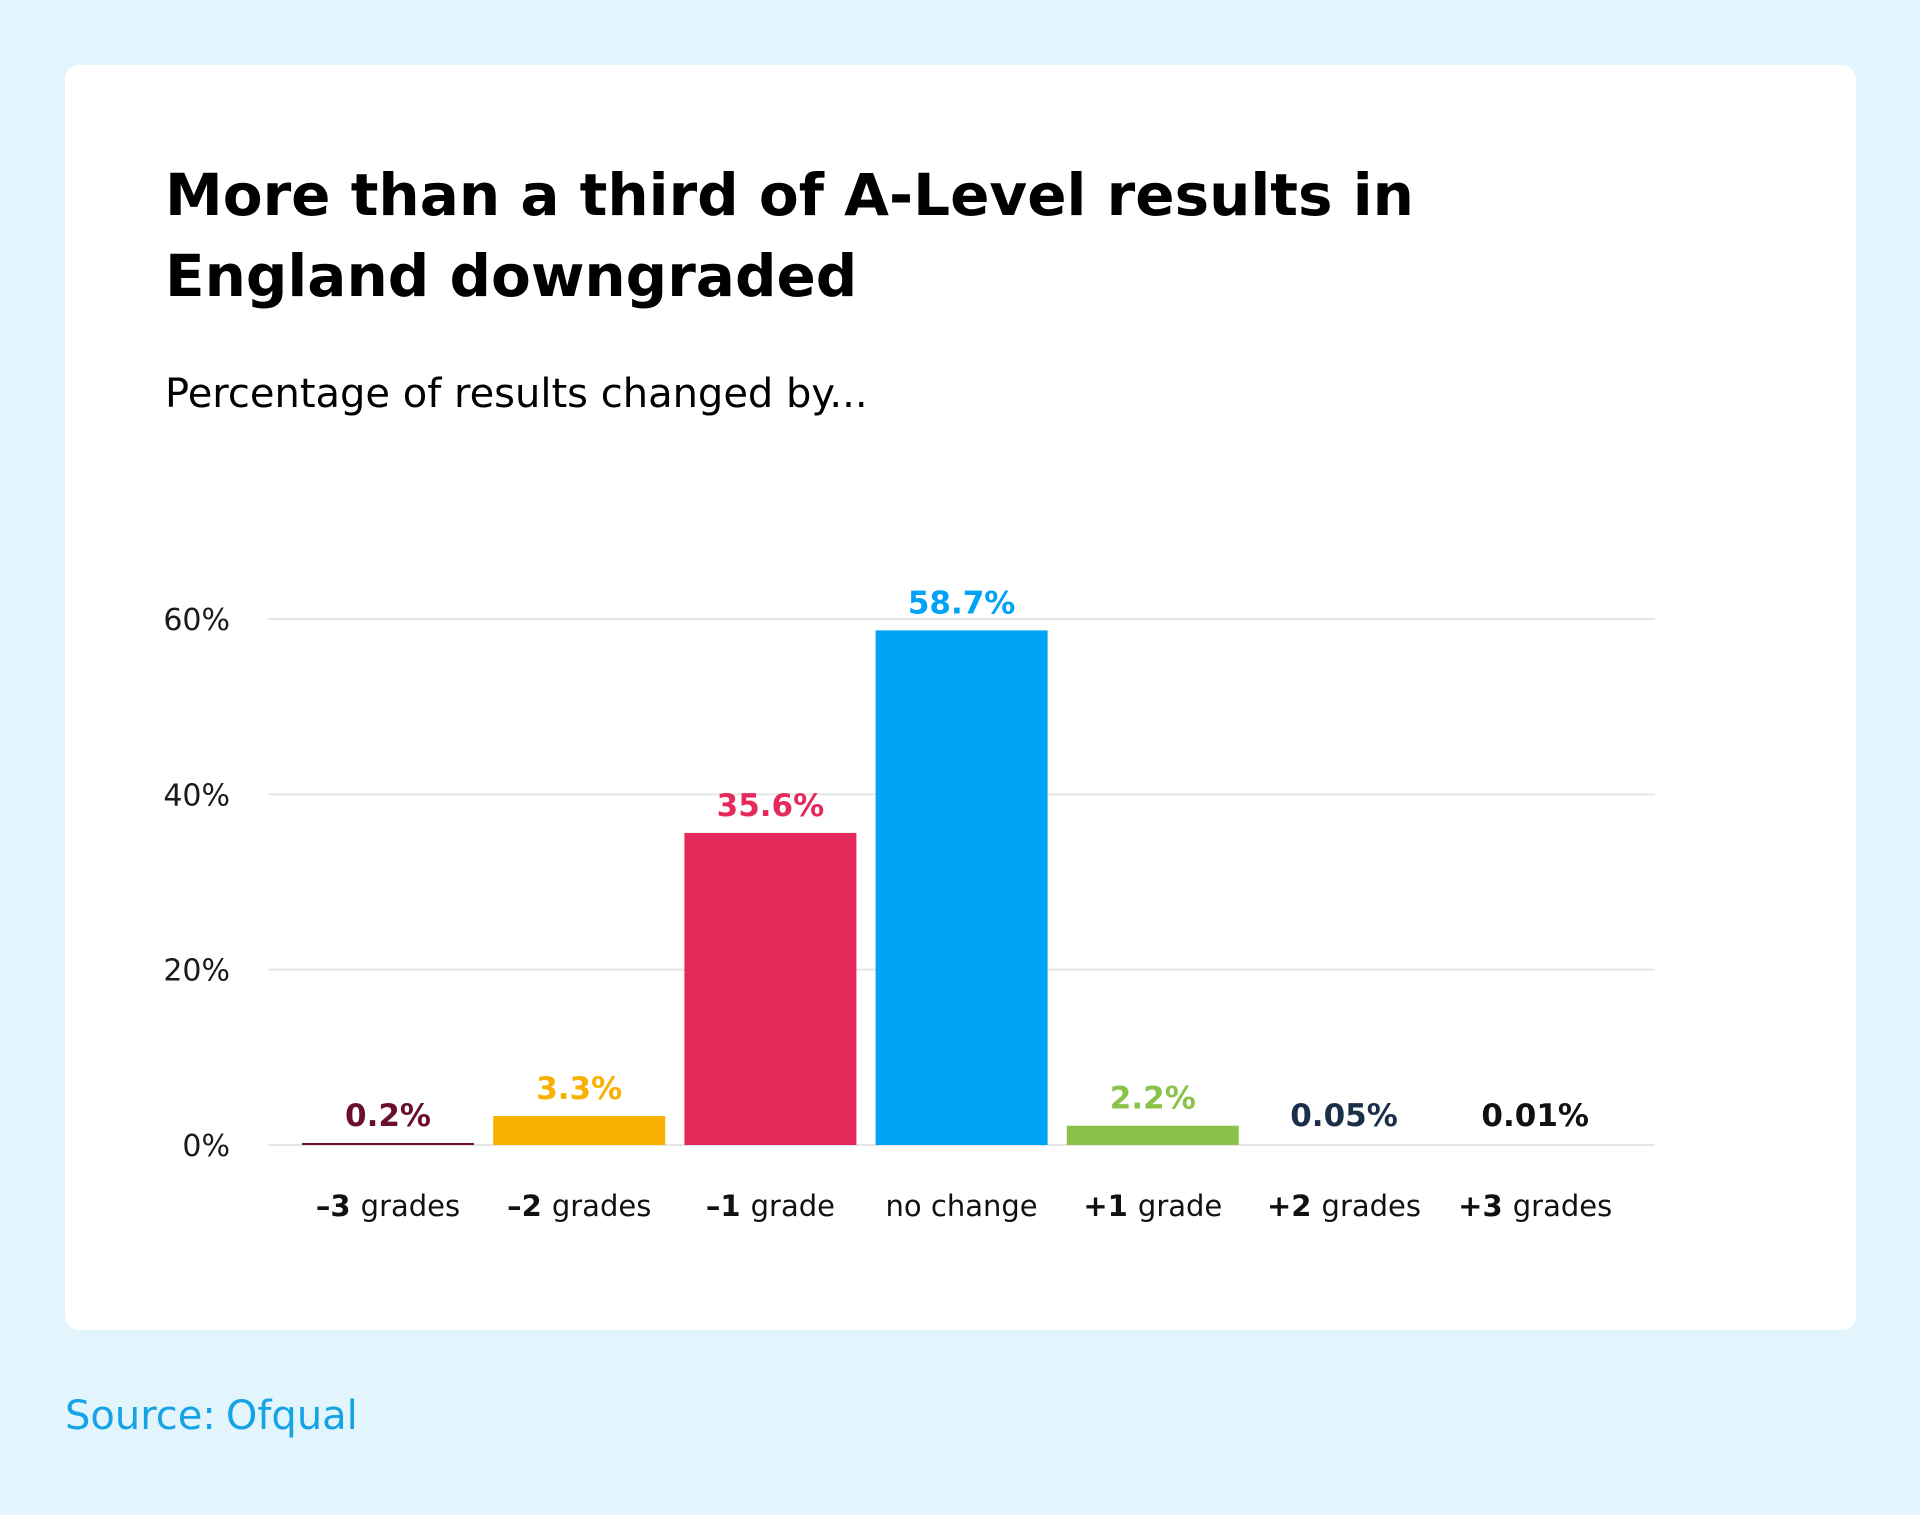 This screenshot has width=1920, height=1515. I want to click on data-label: 0.05%, so click(1344, 1116).